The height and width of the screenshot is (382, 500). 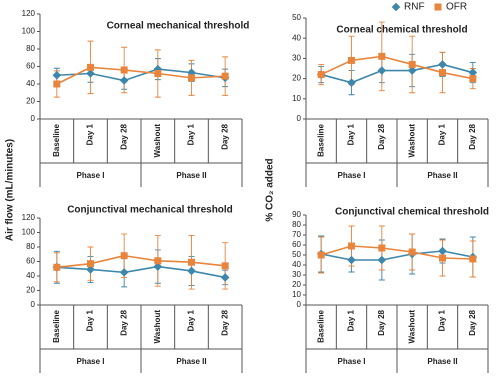 I want to click on legend-label: OFR, so click(x=456, y=7).